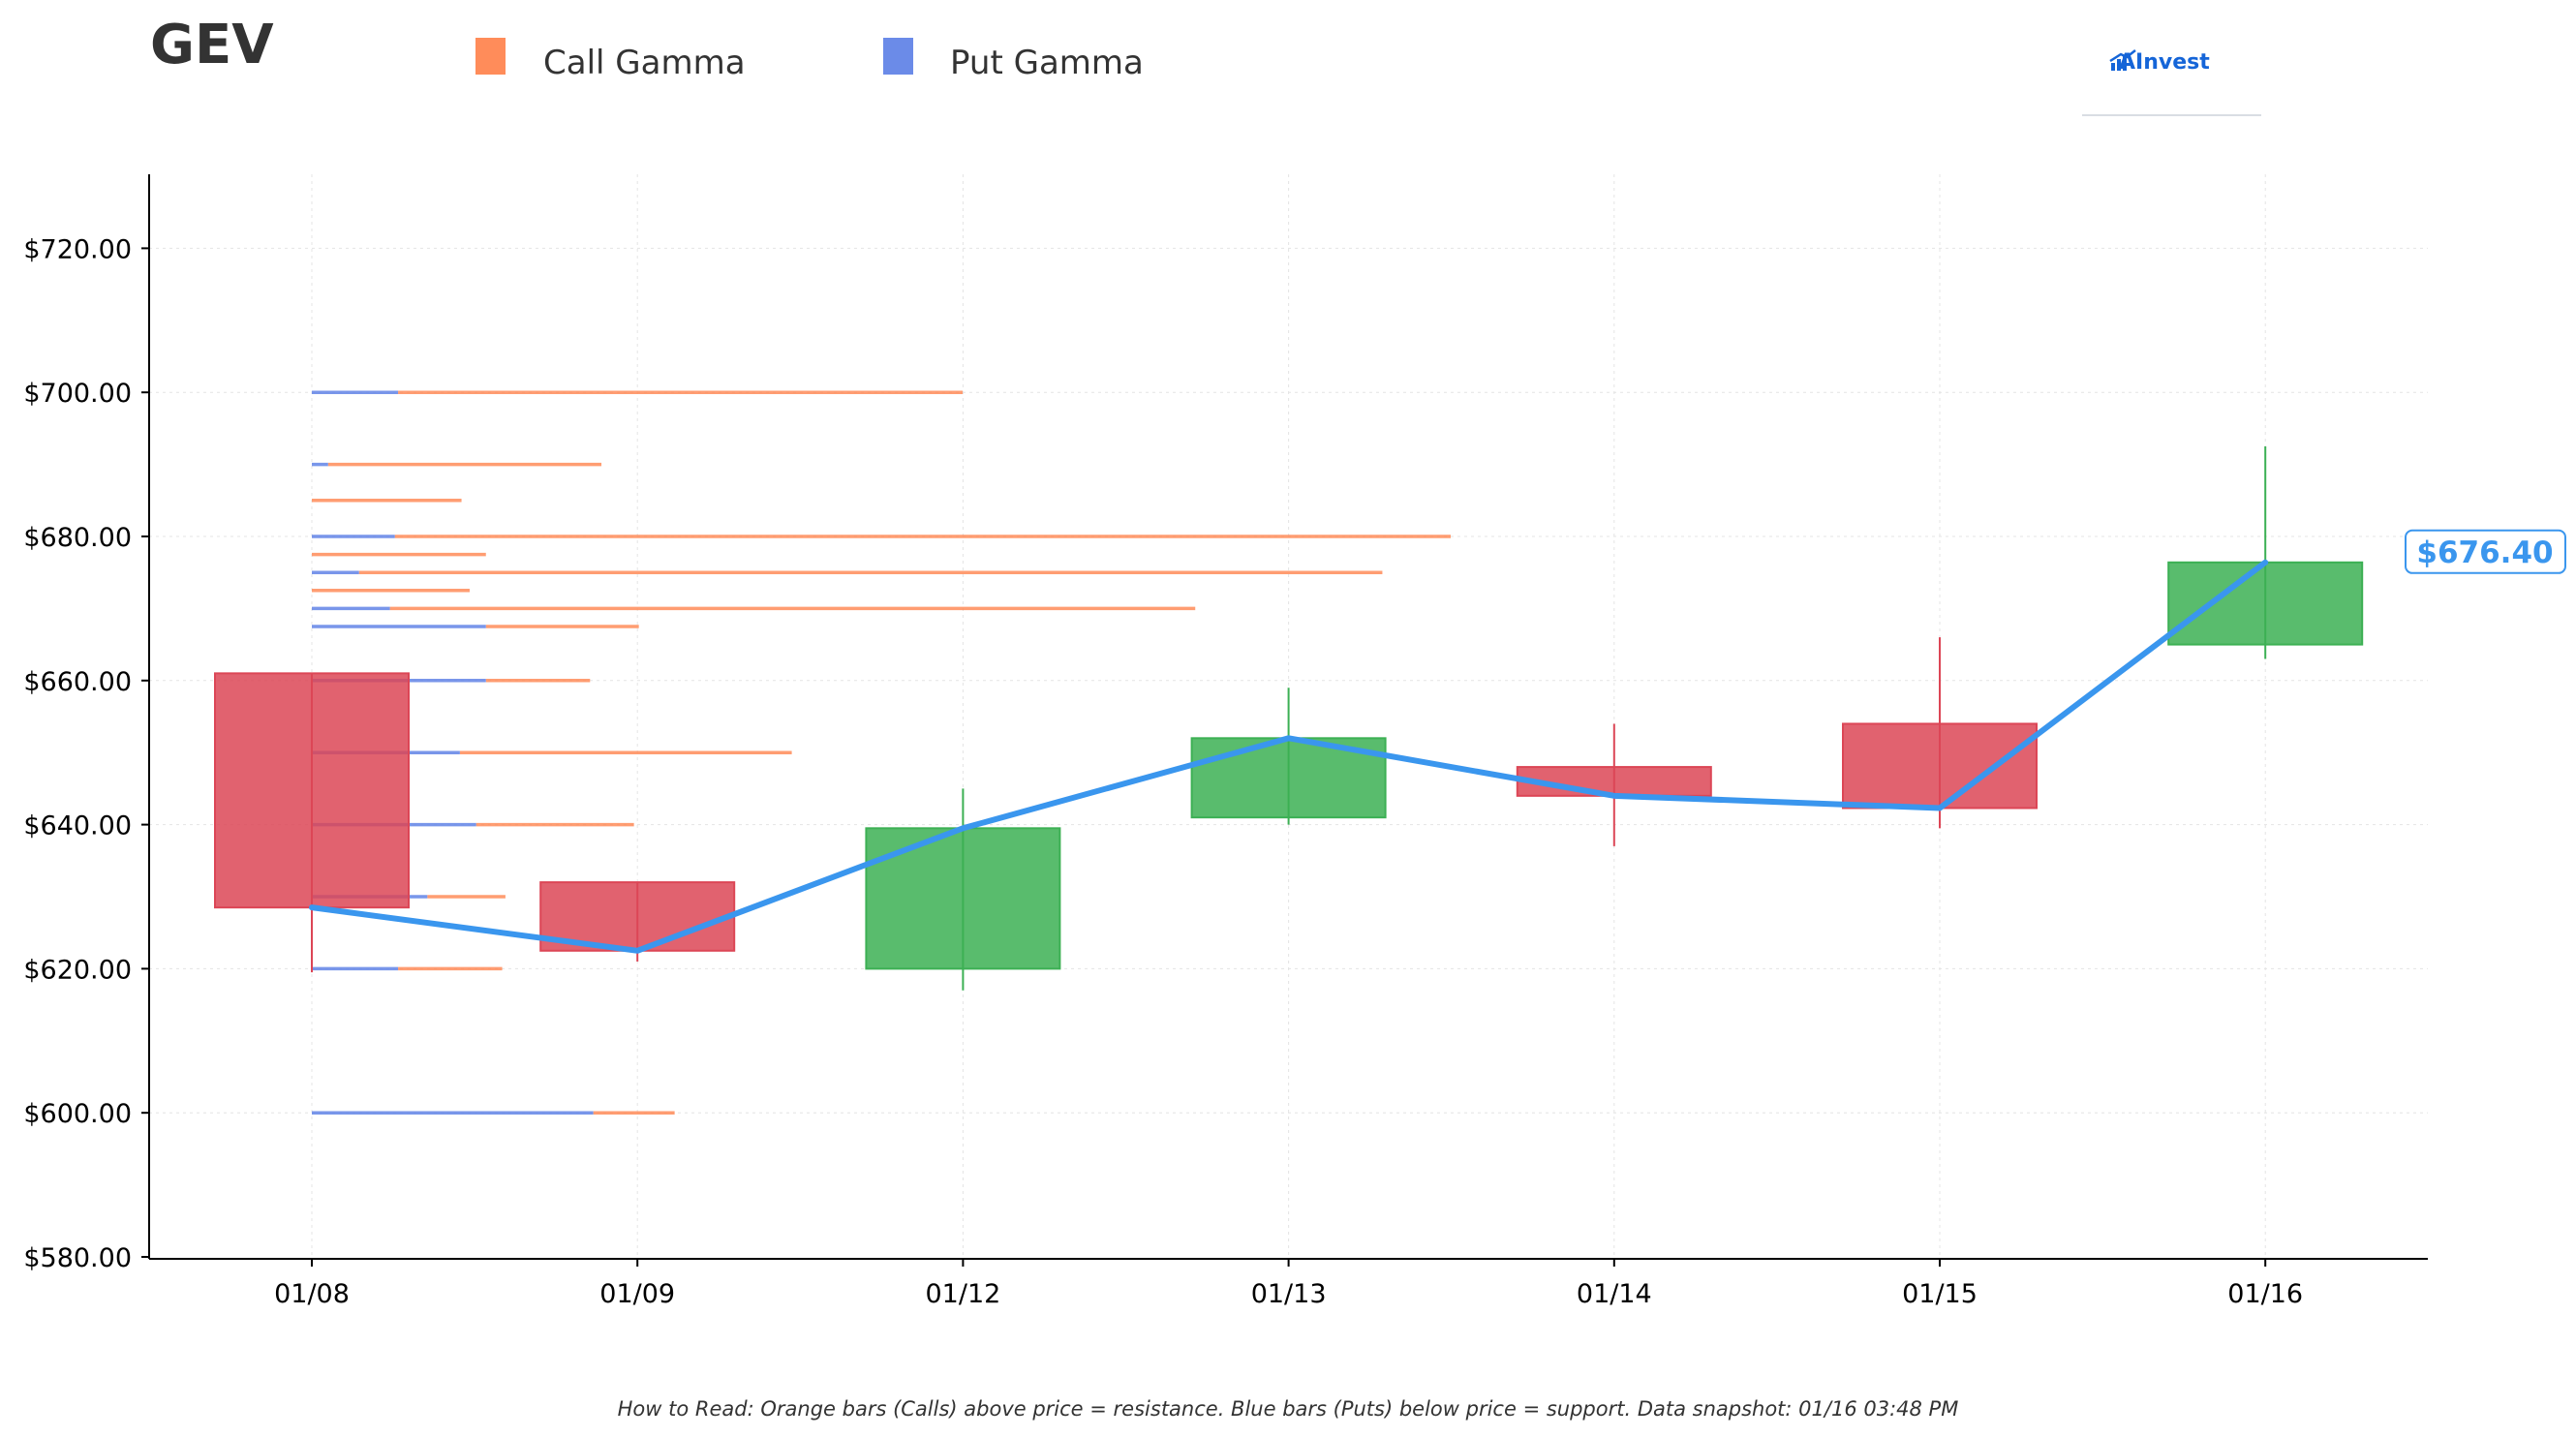  I want to click on y-tick-label: $640.00, so click(77, 826).